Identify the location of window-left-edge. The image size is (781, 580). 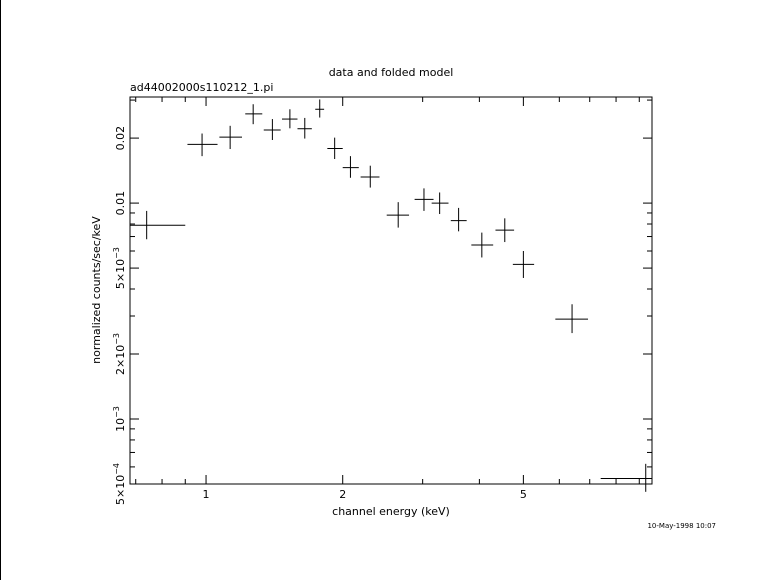
(0, 290).